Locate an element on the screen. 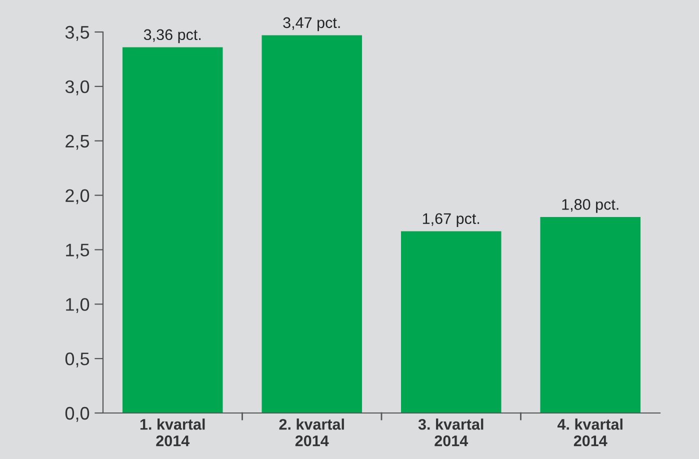  data-label: 1,80 pct. is located at coordinates (590, 206).